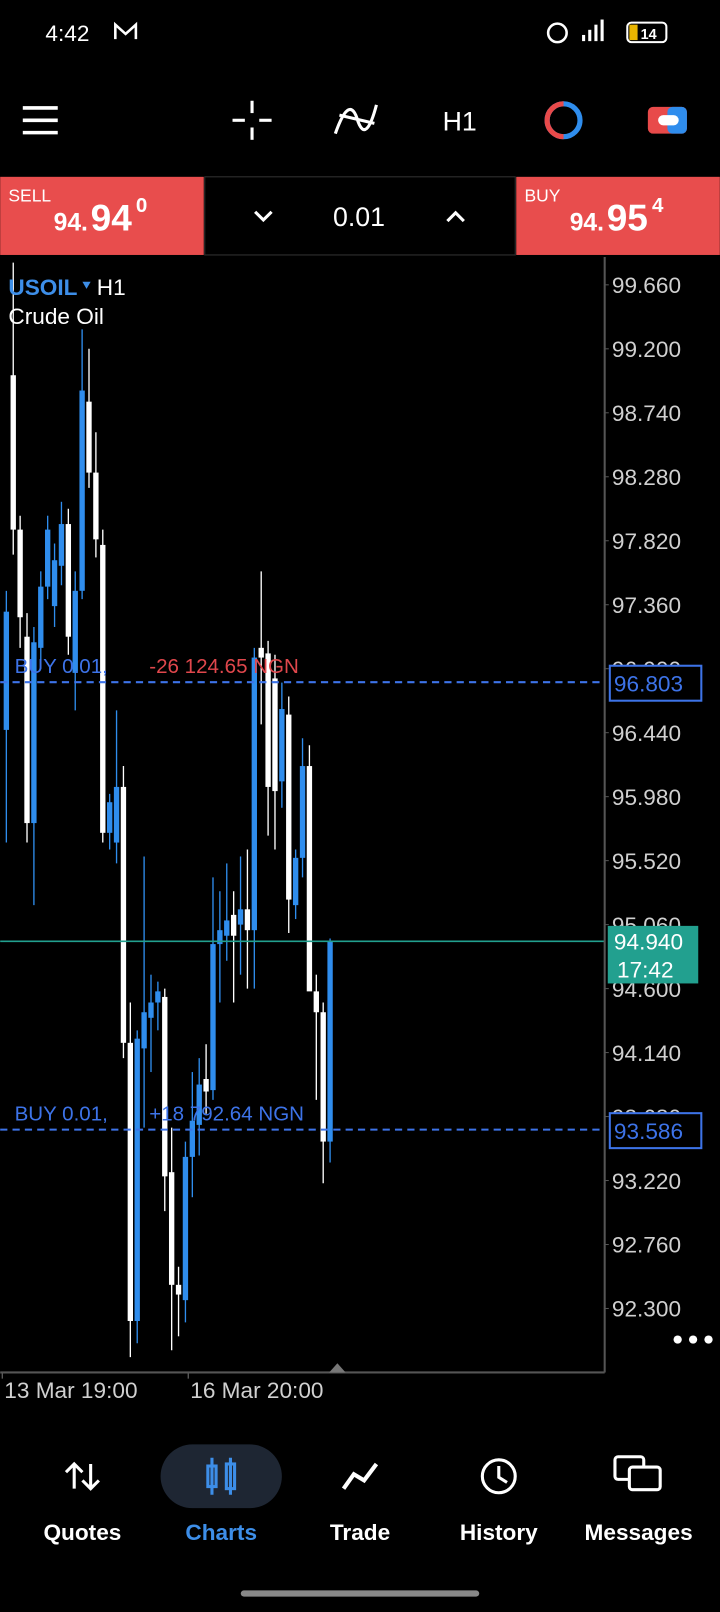  Describe the element at coordinates (360, 1593) in the screenshot. I see `home-indicator` at that location.